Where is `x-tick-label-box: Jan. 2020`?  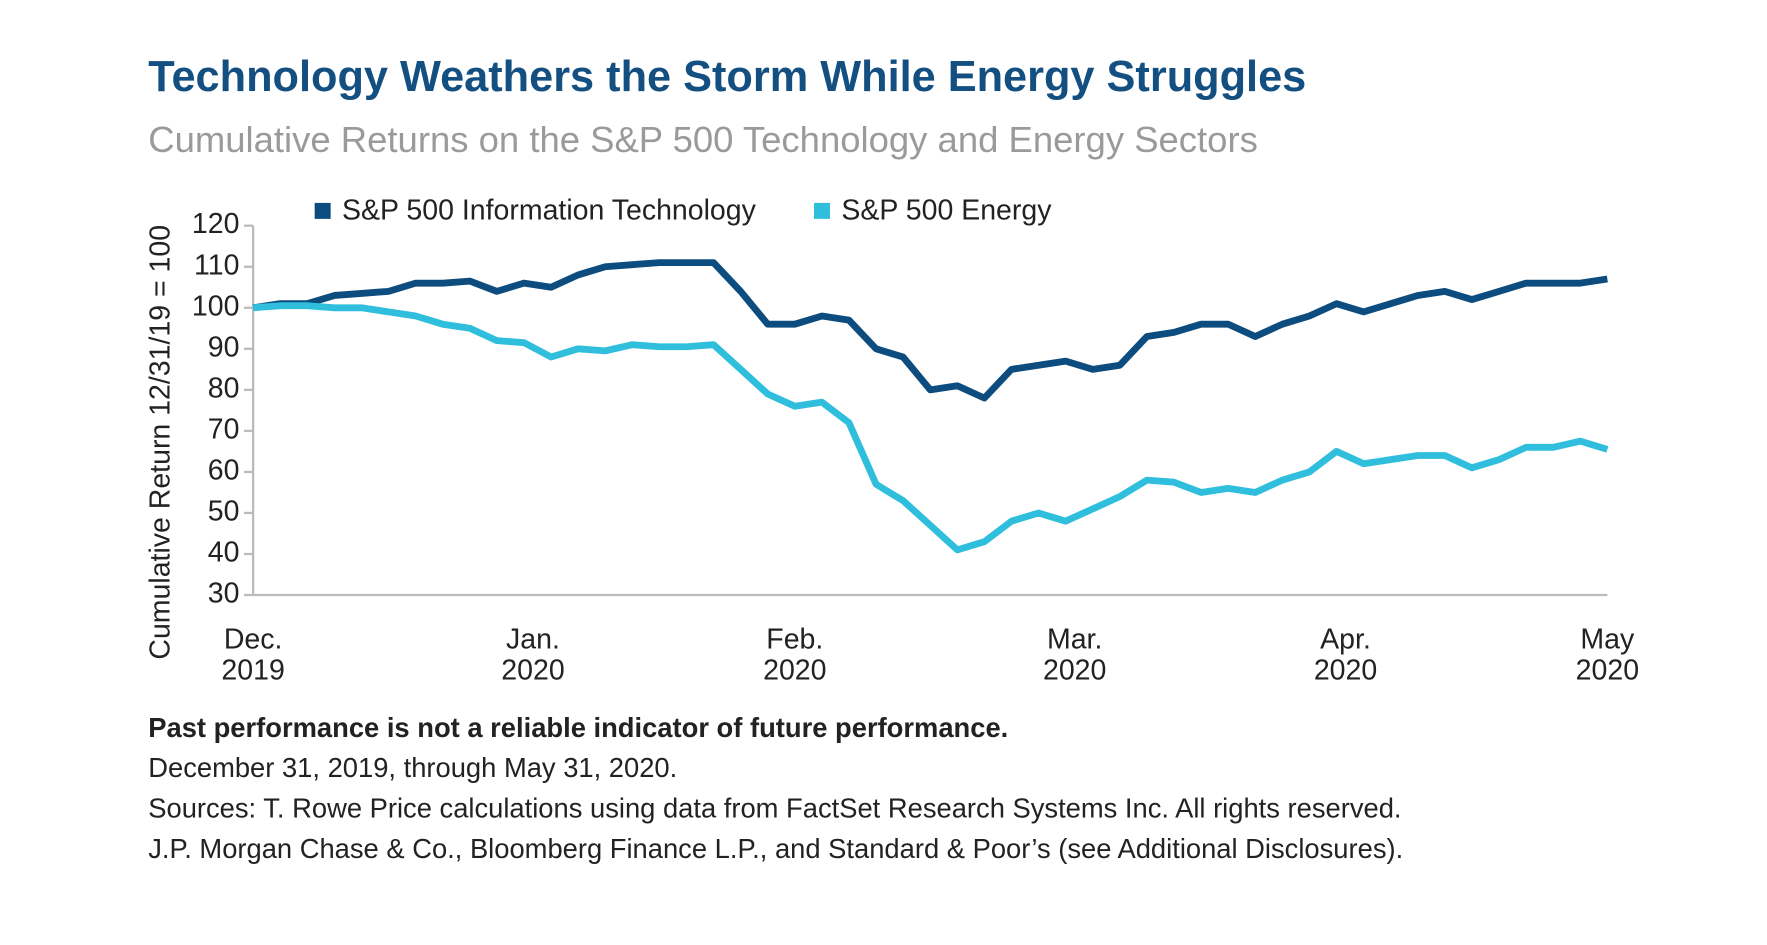
x-tick-label-box: Jan. 2020 is located at coordinates (533, 655).